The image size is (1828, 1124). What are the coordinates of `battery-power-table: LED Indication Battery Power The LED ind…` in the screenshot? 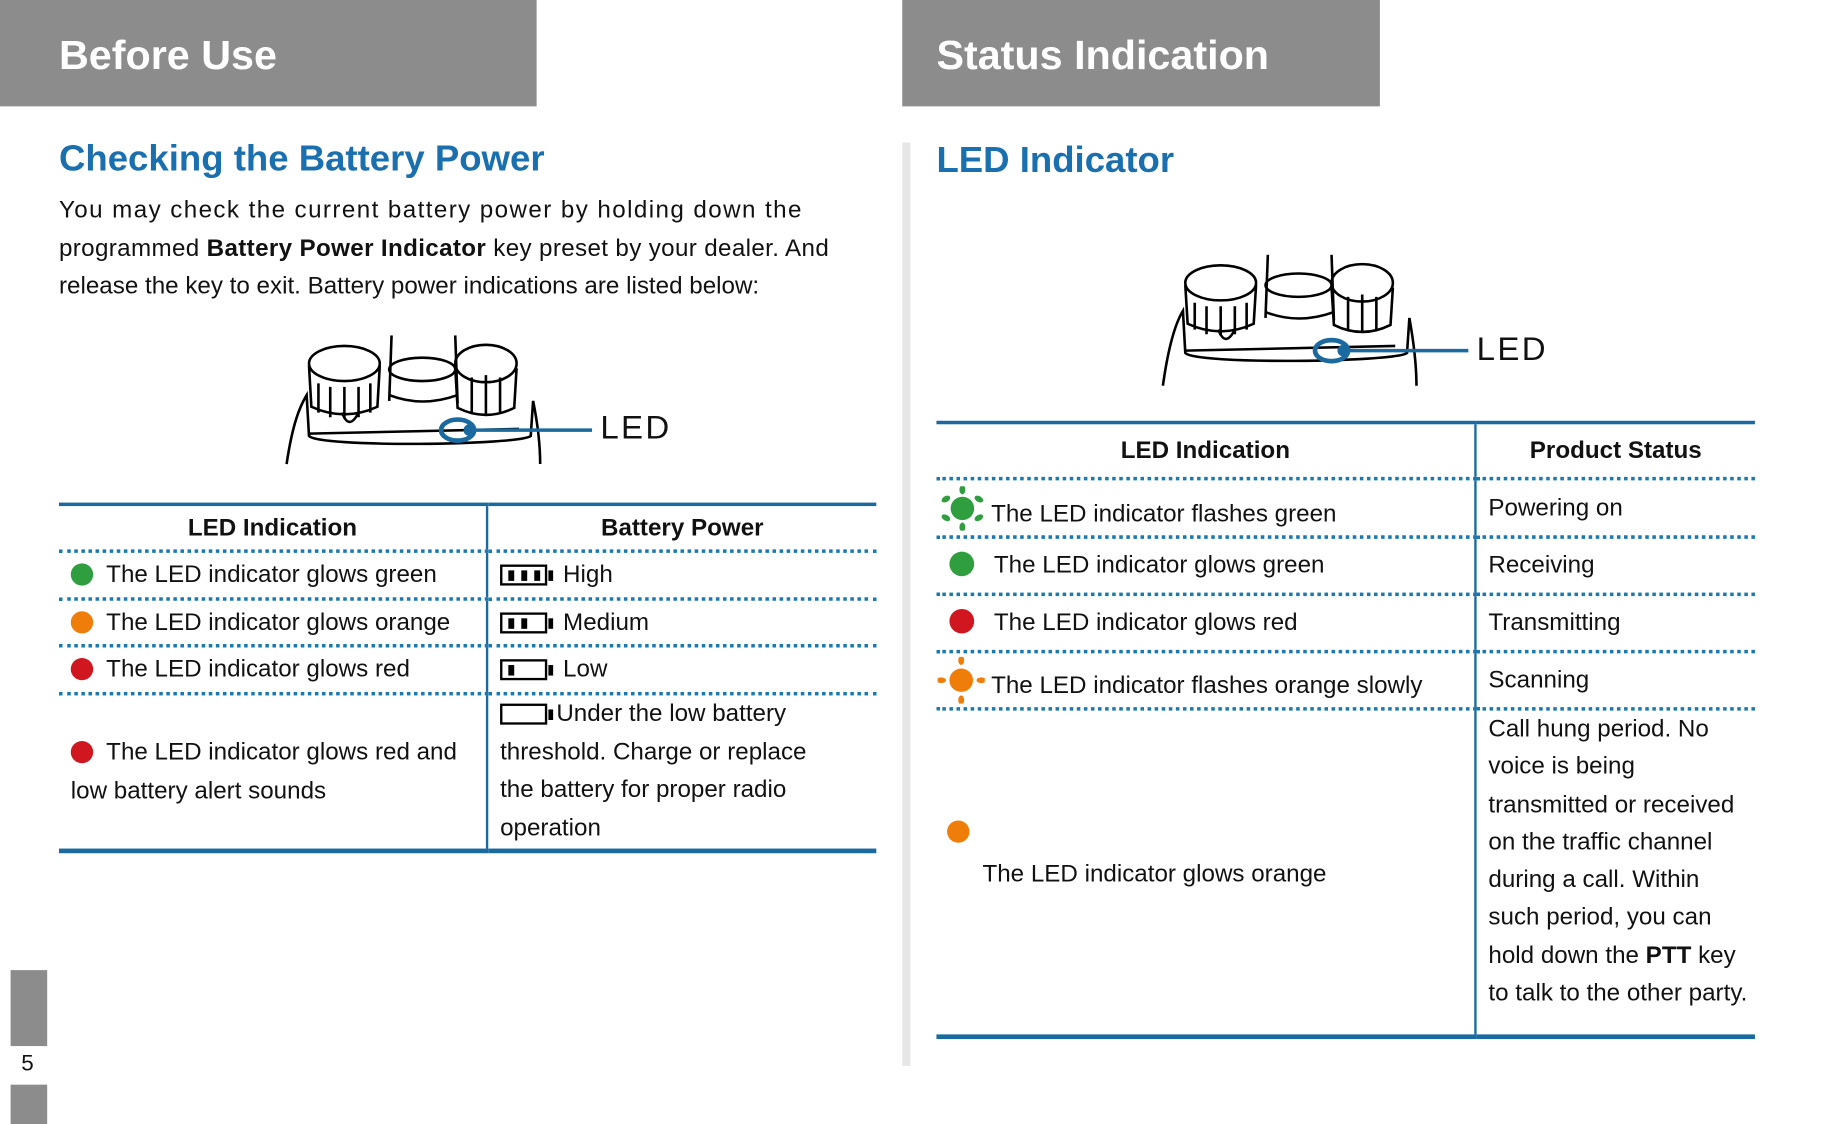 It's located at (467, 677).